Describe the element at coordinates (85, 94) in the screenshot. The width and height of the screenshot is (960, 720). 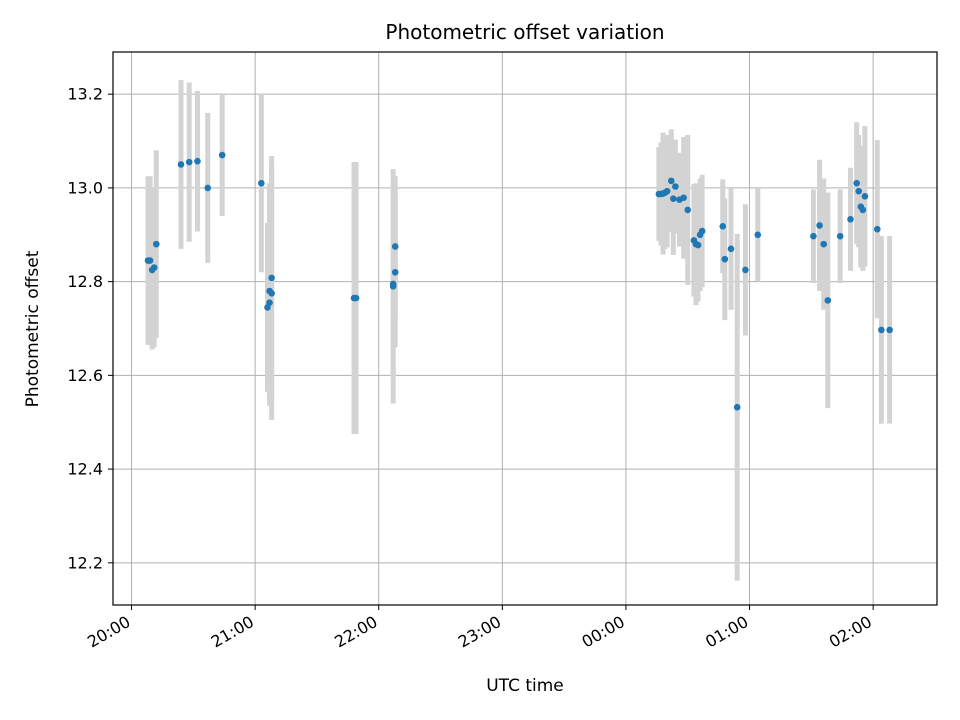
I see `y-tick-label: 13.2` at that location.